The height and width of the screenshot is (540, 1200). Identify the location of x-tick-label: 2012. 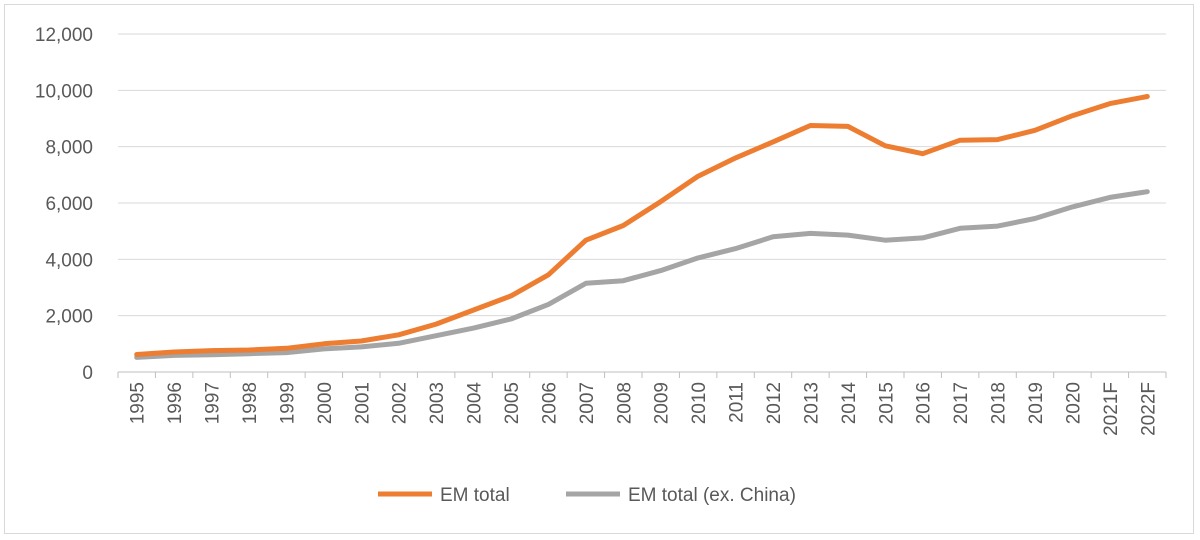
(774, 403).